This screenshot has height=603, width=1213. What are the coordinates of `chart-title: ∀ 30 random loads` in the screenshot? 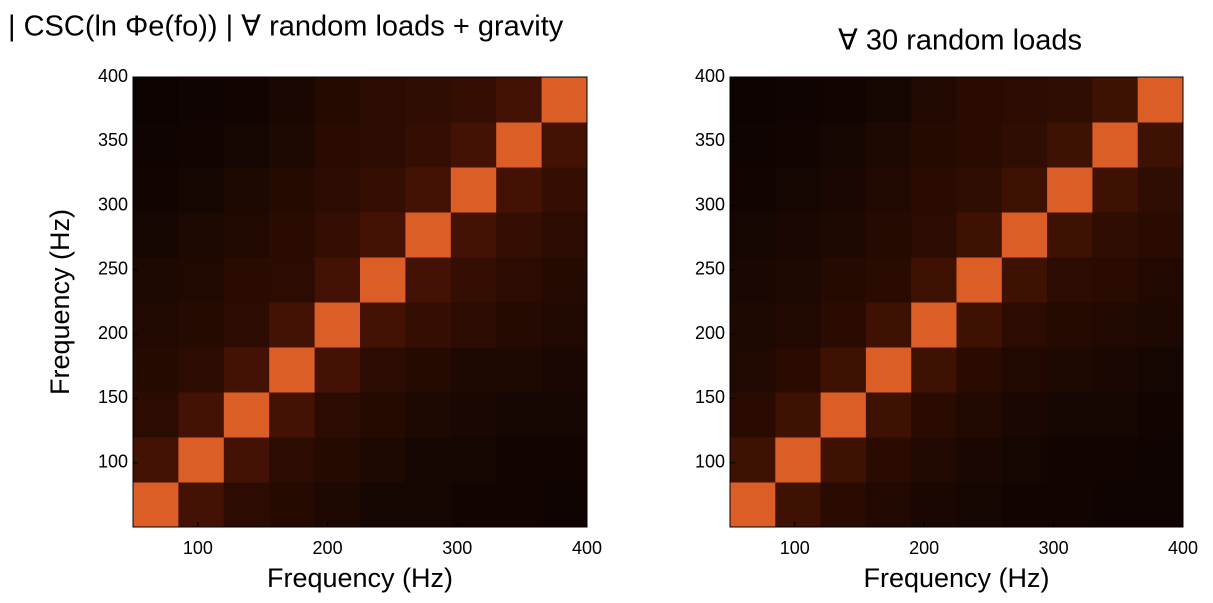 It's located at (960, 41).